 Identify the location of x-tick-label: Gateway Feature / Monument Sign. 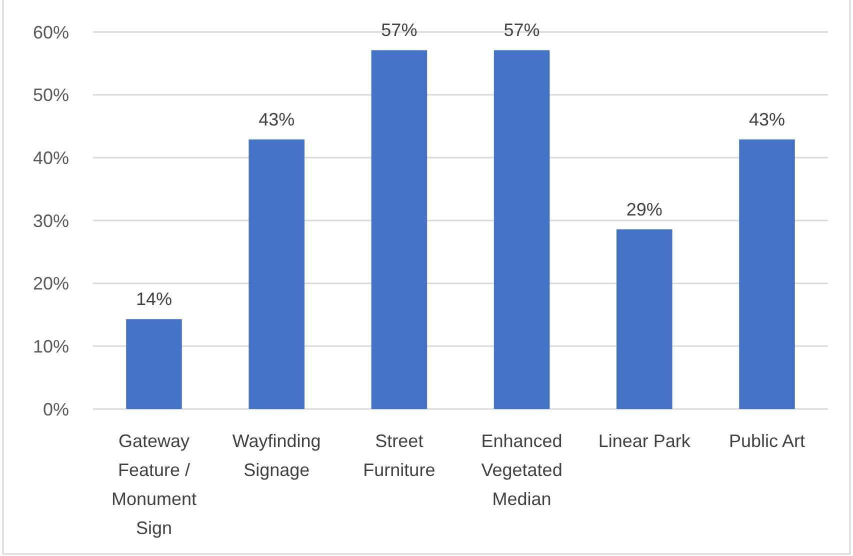
(154, 484).